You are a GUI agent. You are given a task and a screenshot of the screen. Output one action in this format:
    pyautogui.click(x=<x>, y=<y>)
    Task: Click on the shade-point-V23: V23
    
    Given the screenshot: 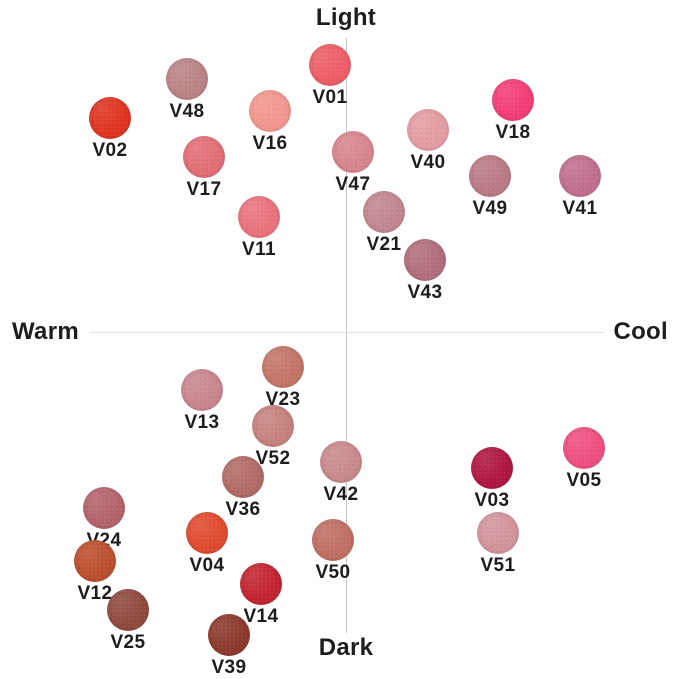 What is the action you would take?
    pyautogui.click(x=283, y=378)
    